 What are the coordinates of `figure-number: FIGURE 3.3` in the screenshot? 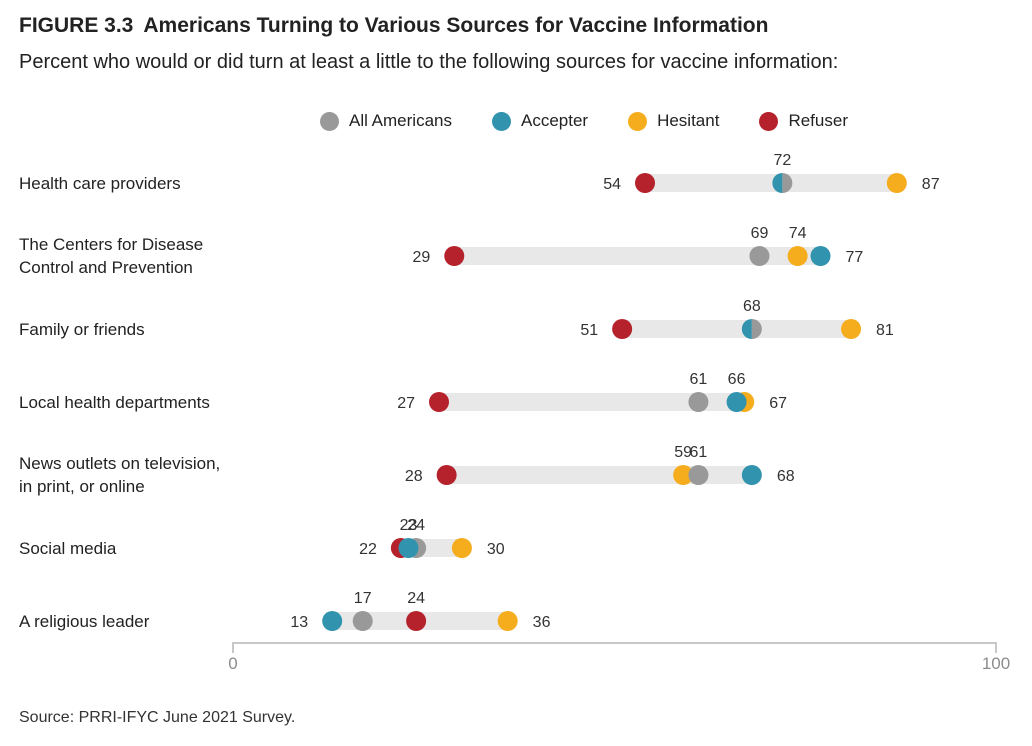 It's located at (76, 25).